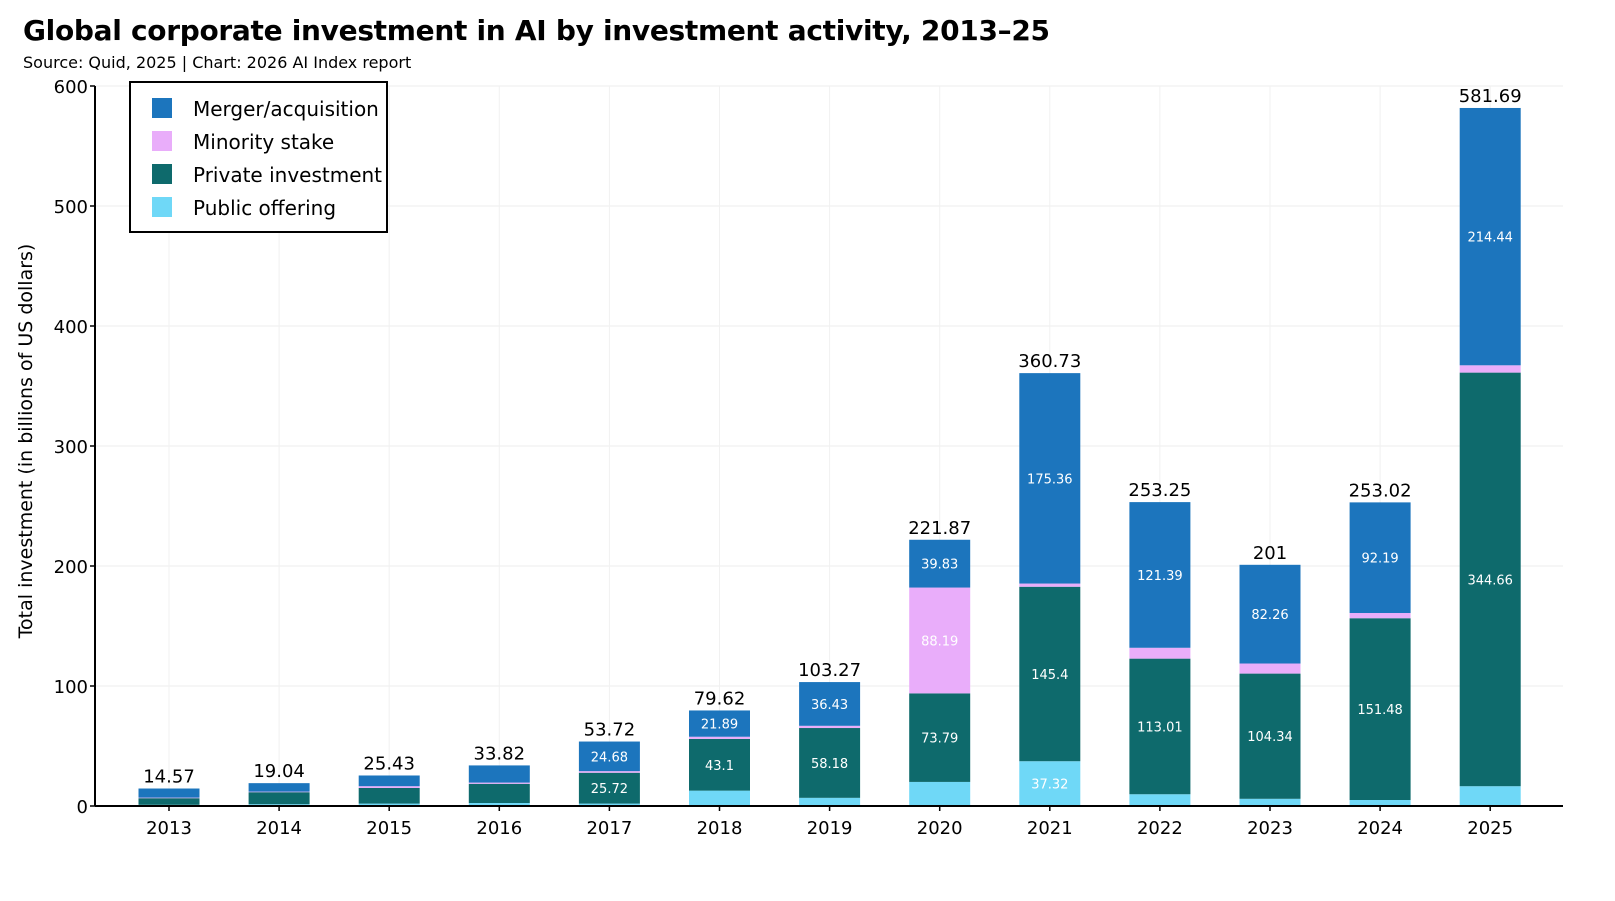 This screenshot has width=1615, height=901. I want to click on x-tick-label: 2025, so click(1490, 828).